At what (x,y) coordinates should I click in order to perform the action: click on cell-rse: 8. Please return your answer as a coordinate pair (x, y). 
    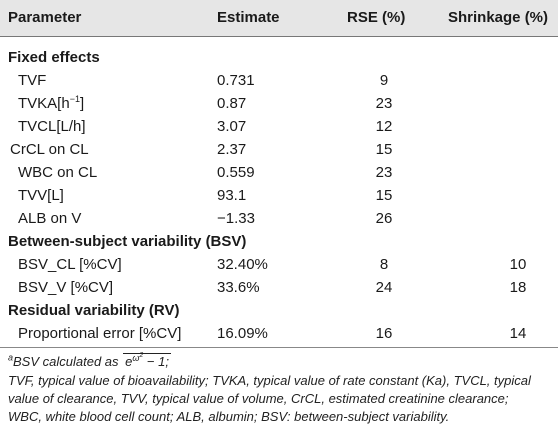
    Looking at the image, I should click on (384, 264).